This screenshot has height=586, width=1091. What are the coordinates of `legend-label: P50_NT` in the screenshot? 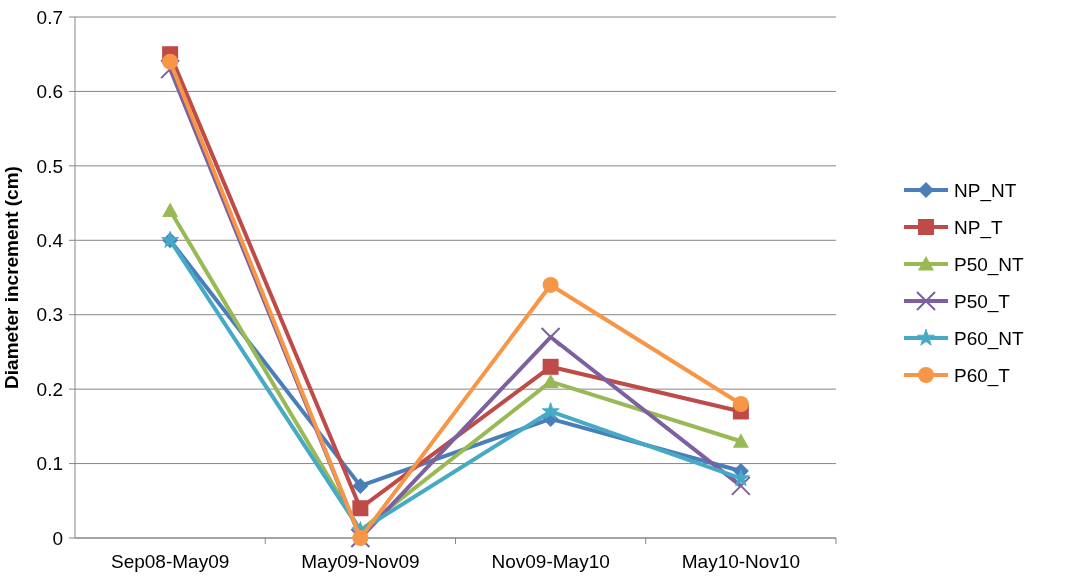 It's located at (989, 264).